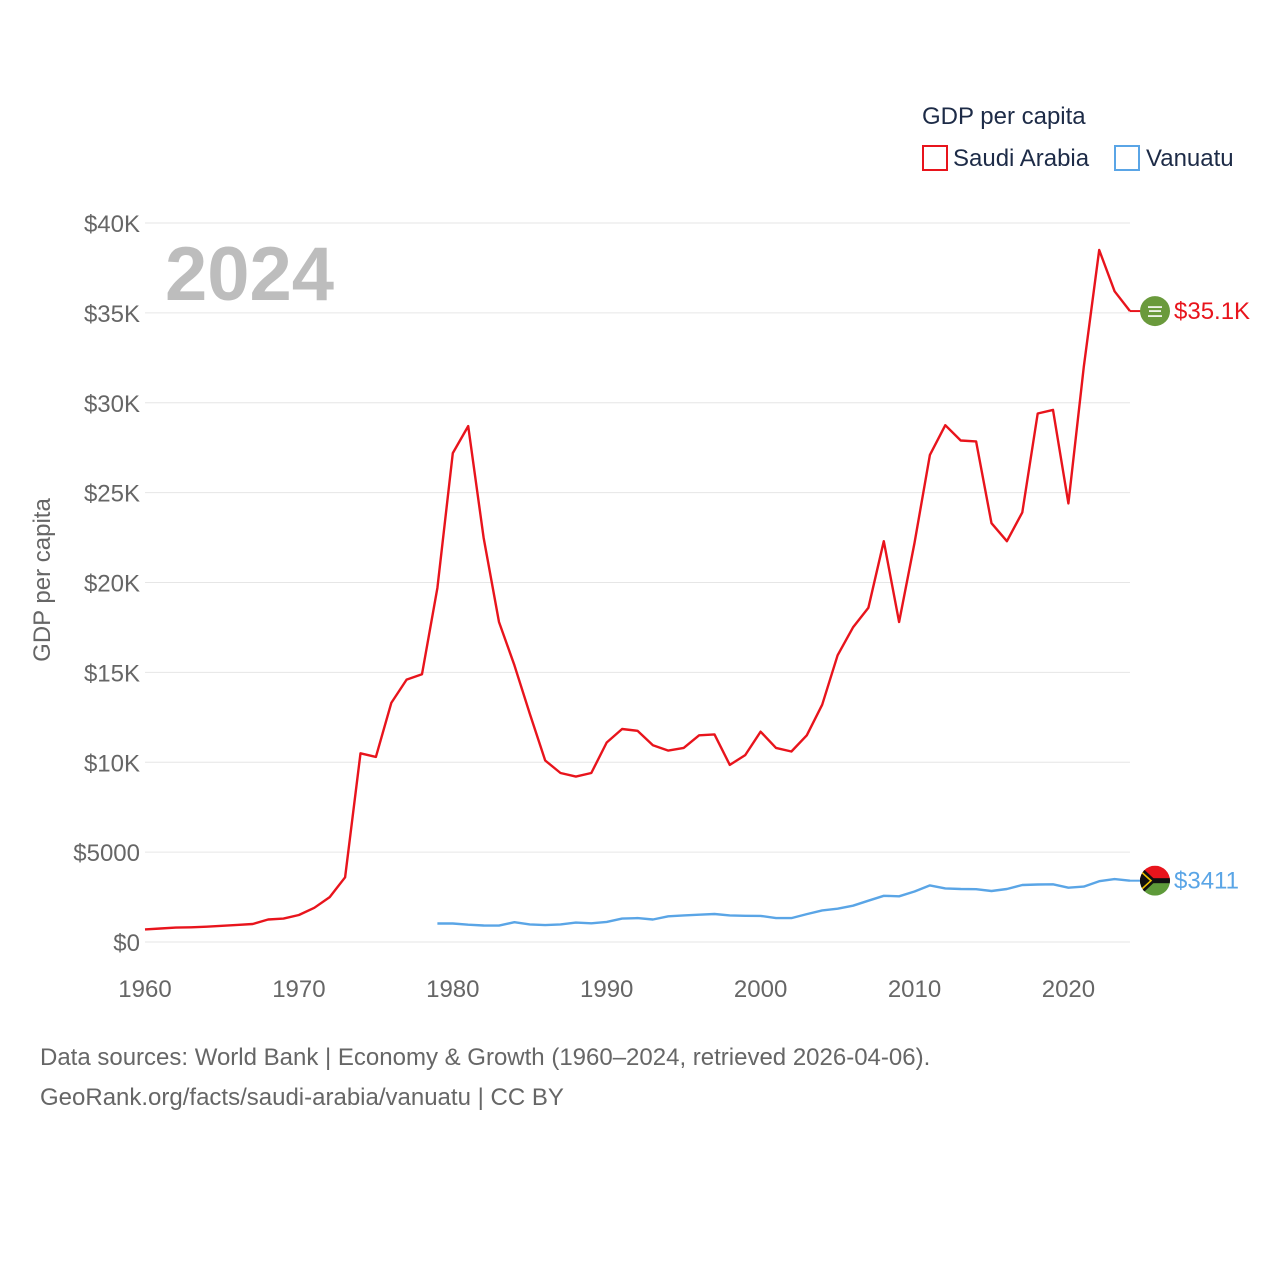 The width and height of the screenshot is (1280, 1280). What do you see at coordinates (1127, 158) in the screenshot?
I see `legend-swatch-vanuatu` at bounding box center [1127, 158].